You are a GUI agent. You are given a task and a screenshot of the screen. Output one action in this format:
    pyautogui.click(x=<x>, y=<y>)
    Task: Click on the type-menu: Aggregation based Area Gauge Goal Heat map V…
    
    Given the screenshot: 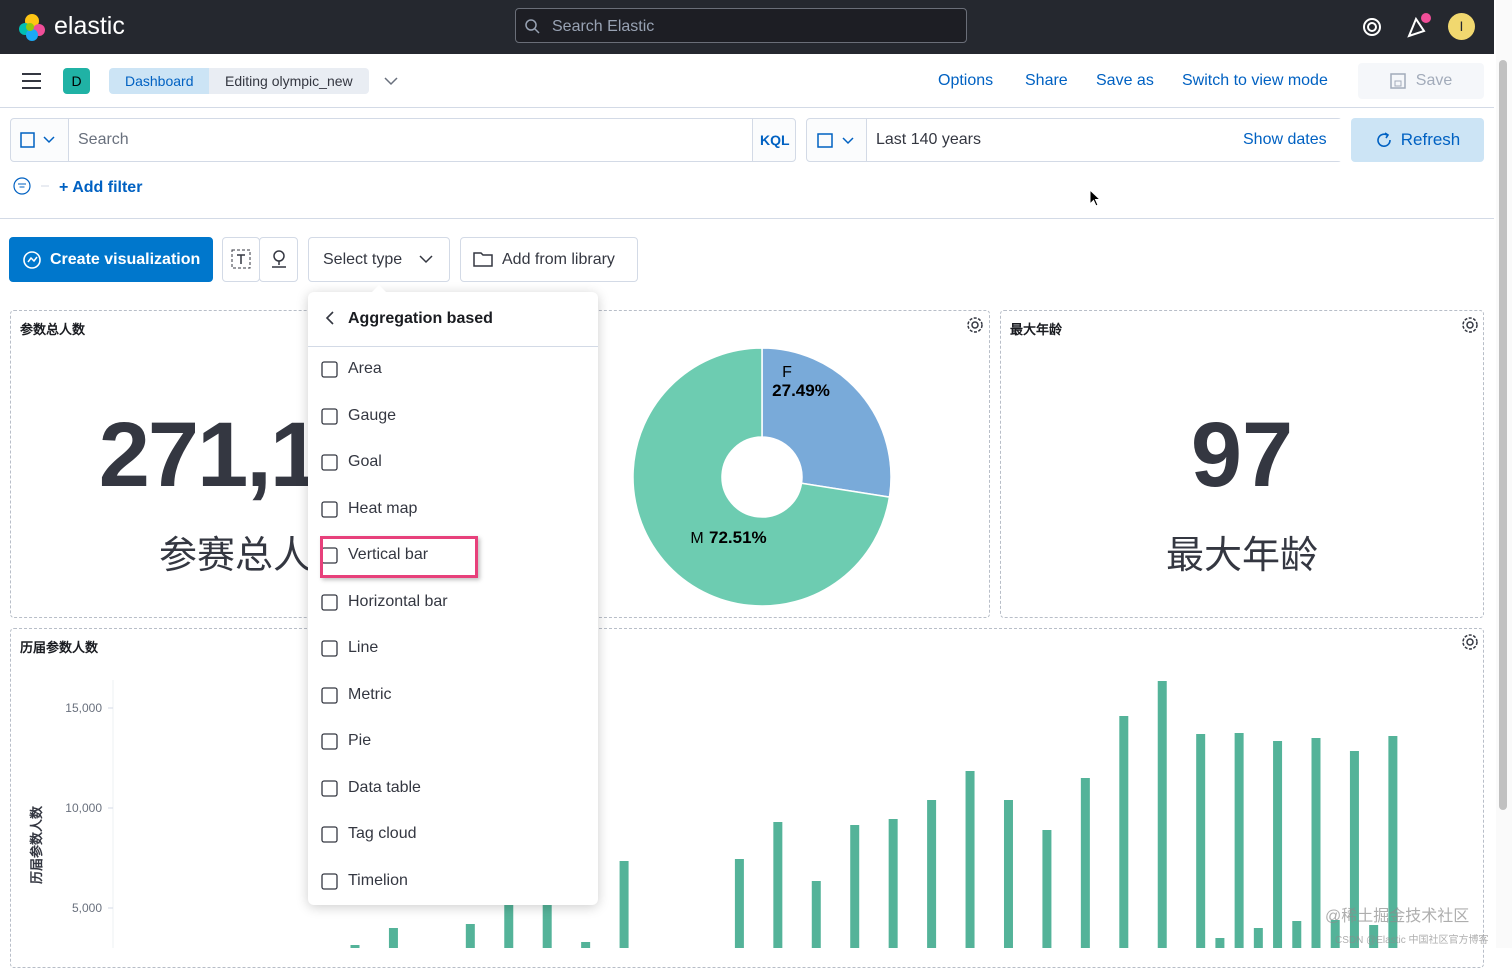 What is the action you would take?
    pyautogui.click(x=453, y=595)
    